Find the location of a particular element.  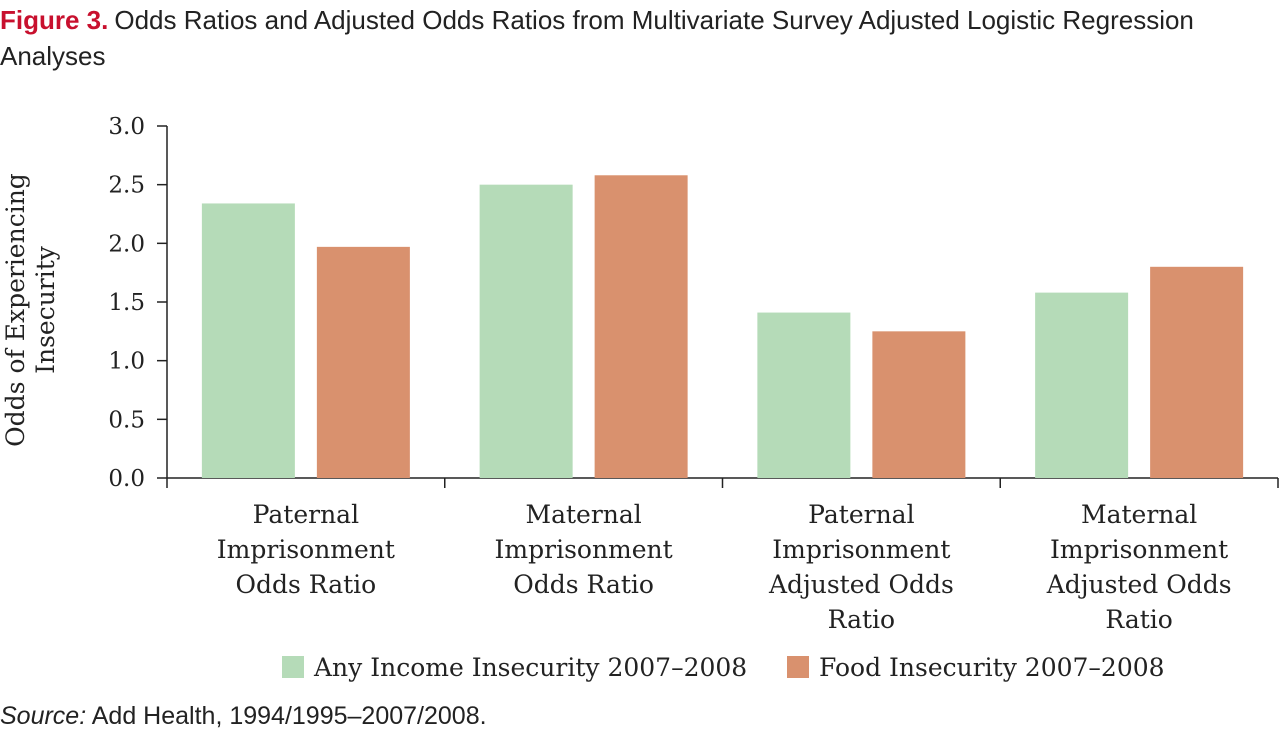

y-axis-title-line: Insecurity is located at coordinates (45, 309).